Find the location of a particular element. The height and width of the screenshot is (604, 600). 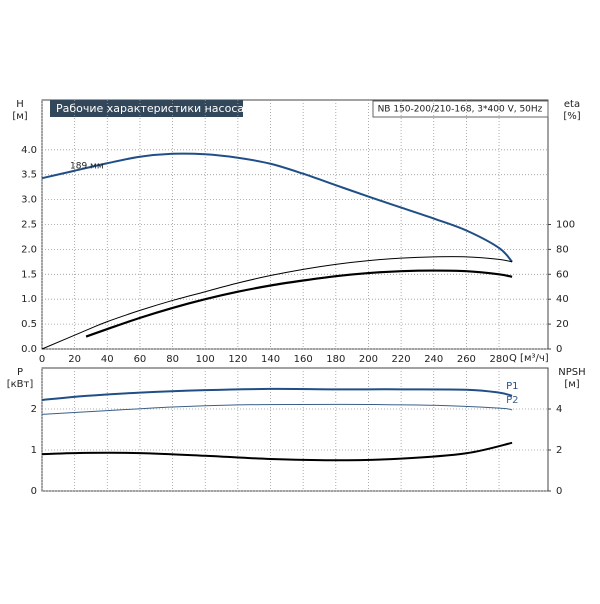

series-label: 189 мм is located at coordinates (87, 167).